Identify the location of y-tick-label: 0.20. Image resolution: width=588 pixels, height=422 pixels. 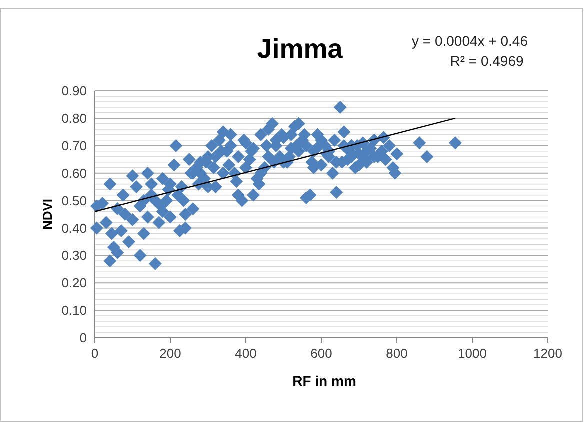
(74, 283).